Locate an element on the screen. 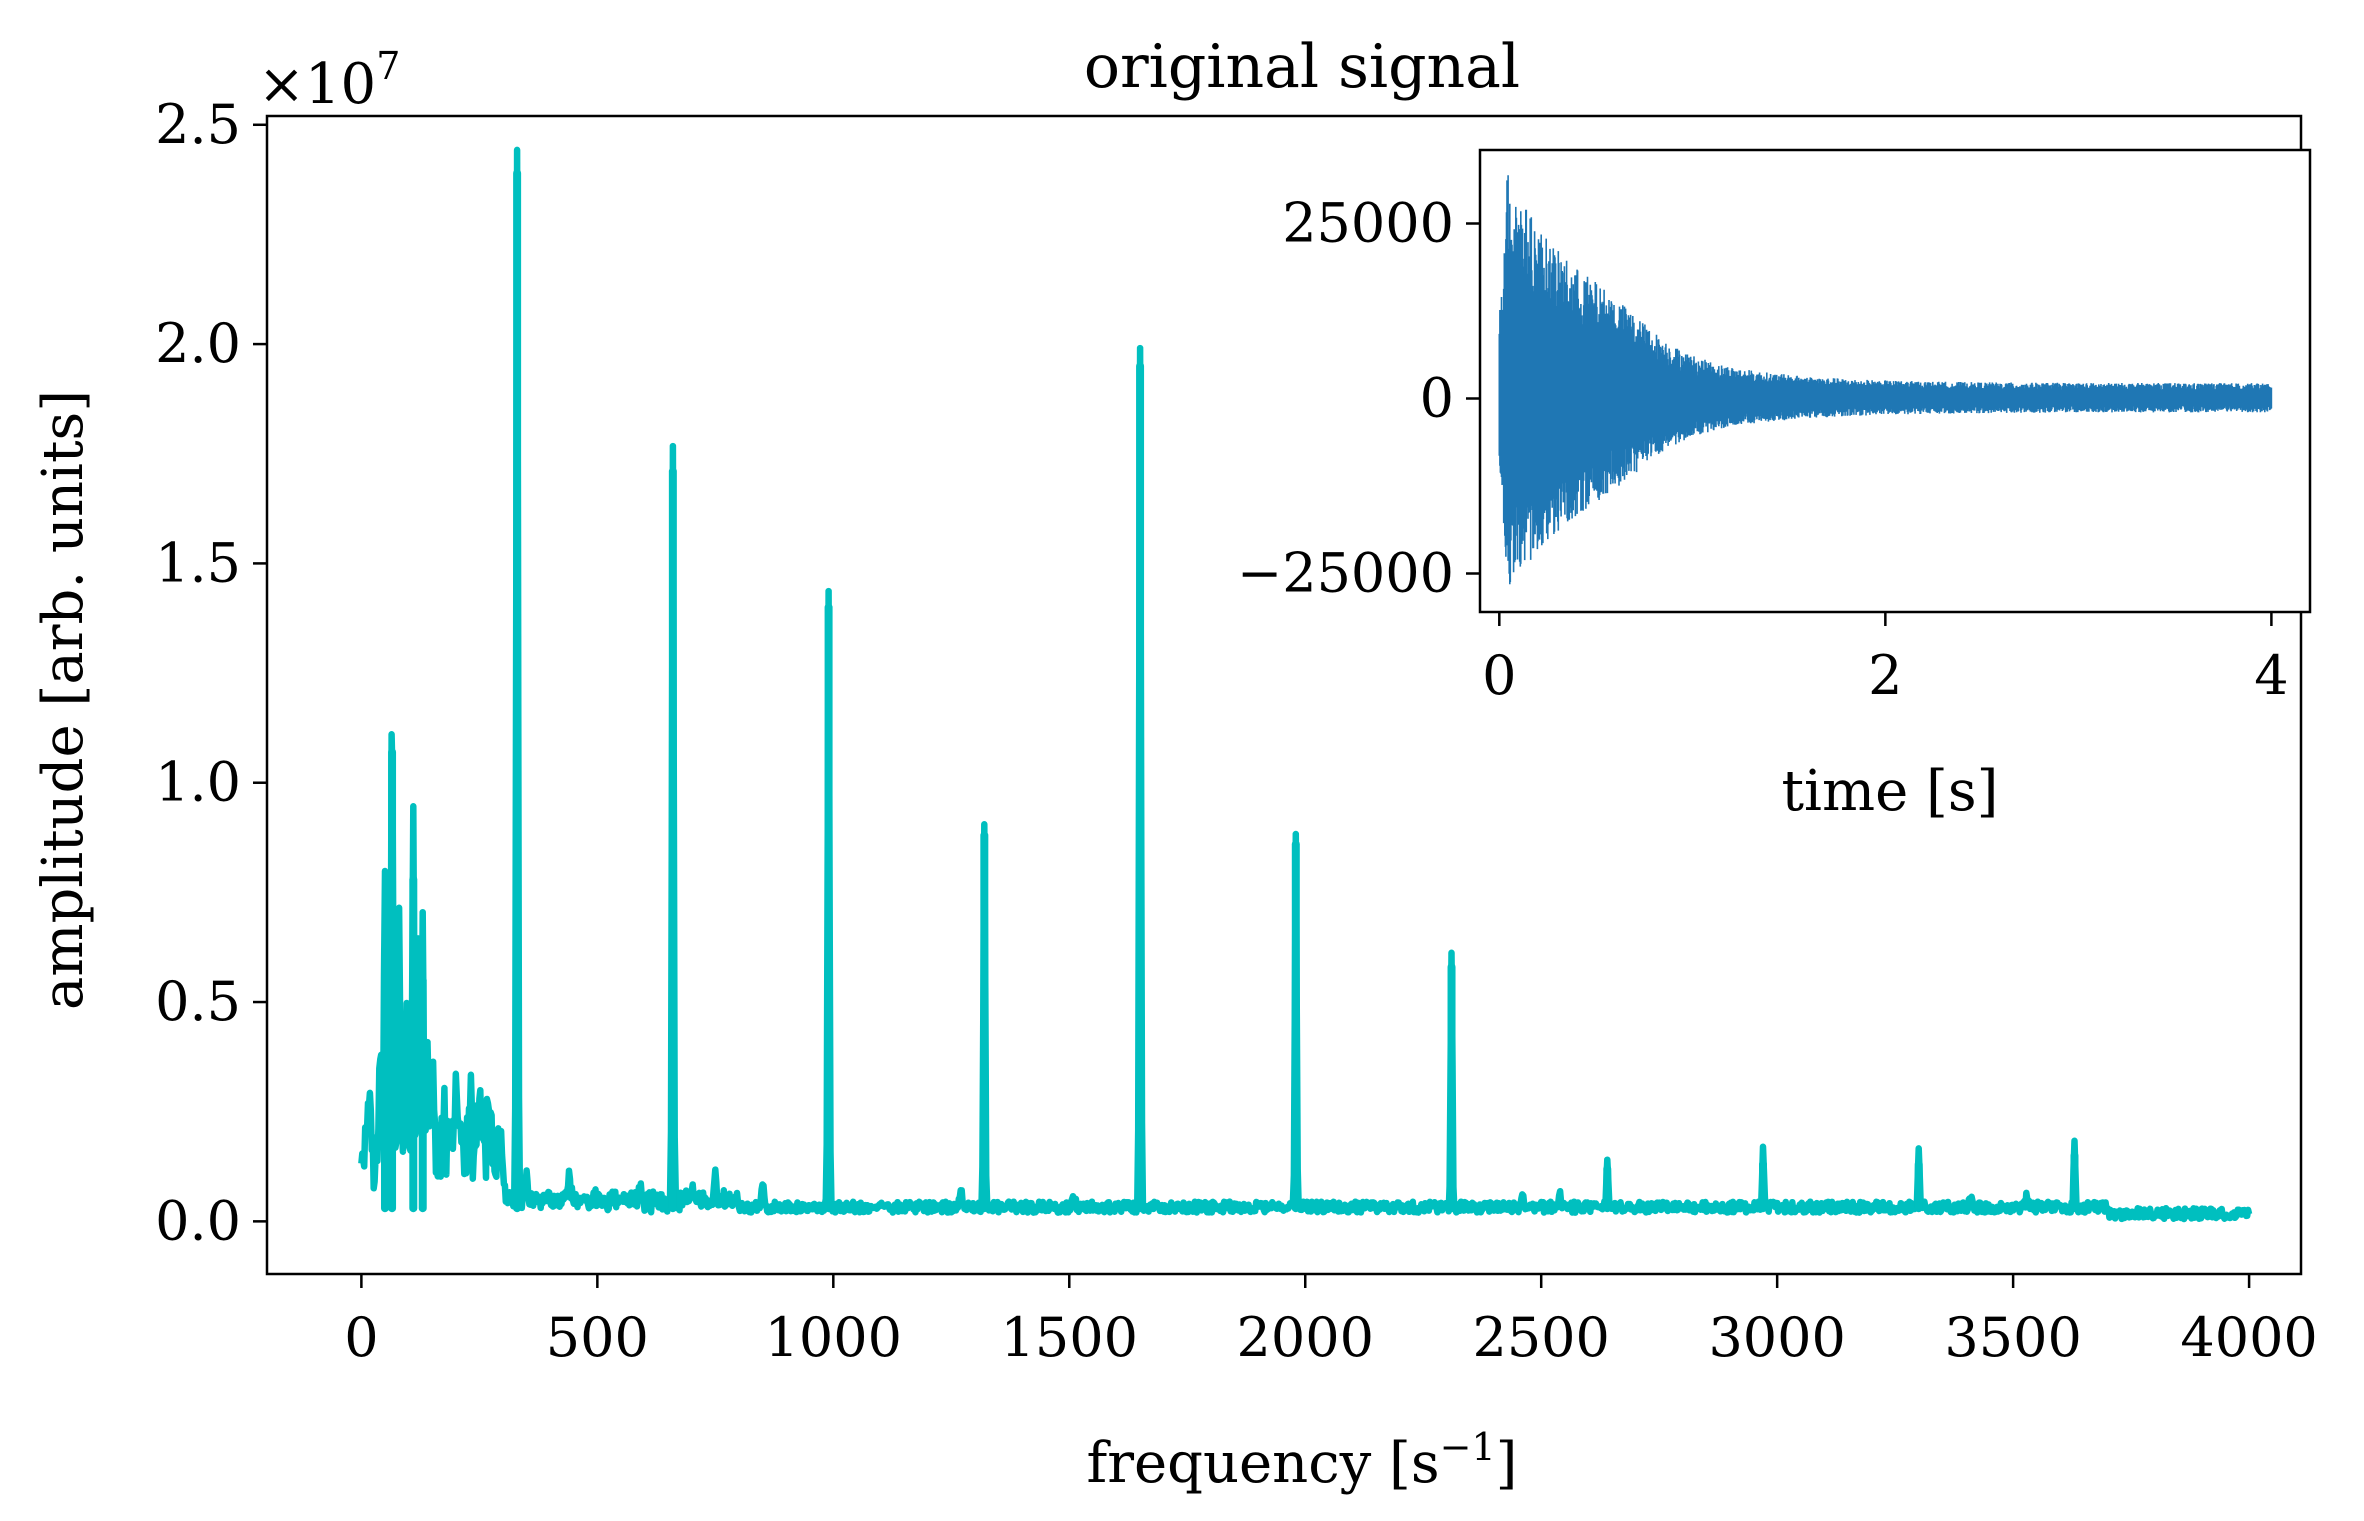 This screenshot has height=1521, width=2364. main-x-axis-label: frequency [s−1] is located at coordinates (1301, 1460).